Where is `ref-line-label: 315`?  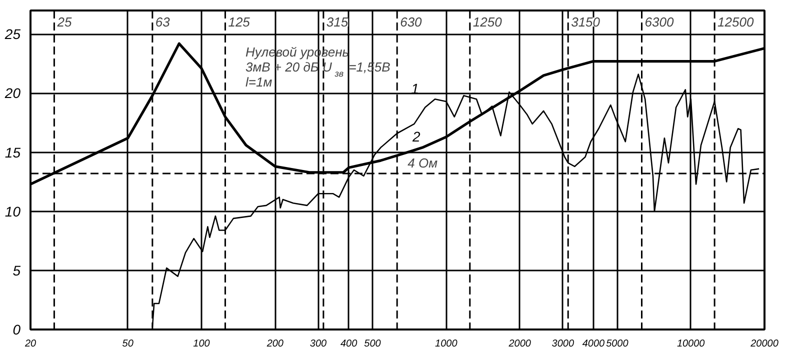
ref-line-label: 315 is located at coordinates (337, 22).